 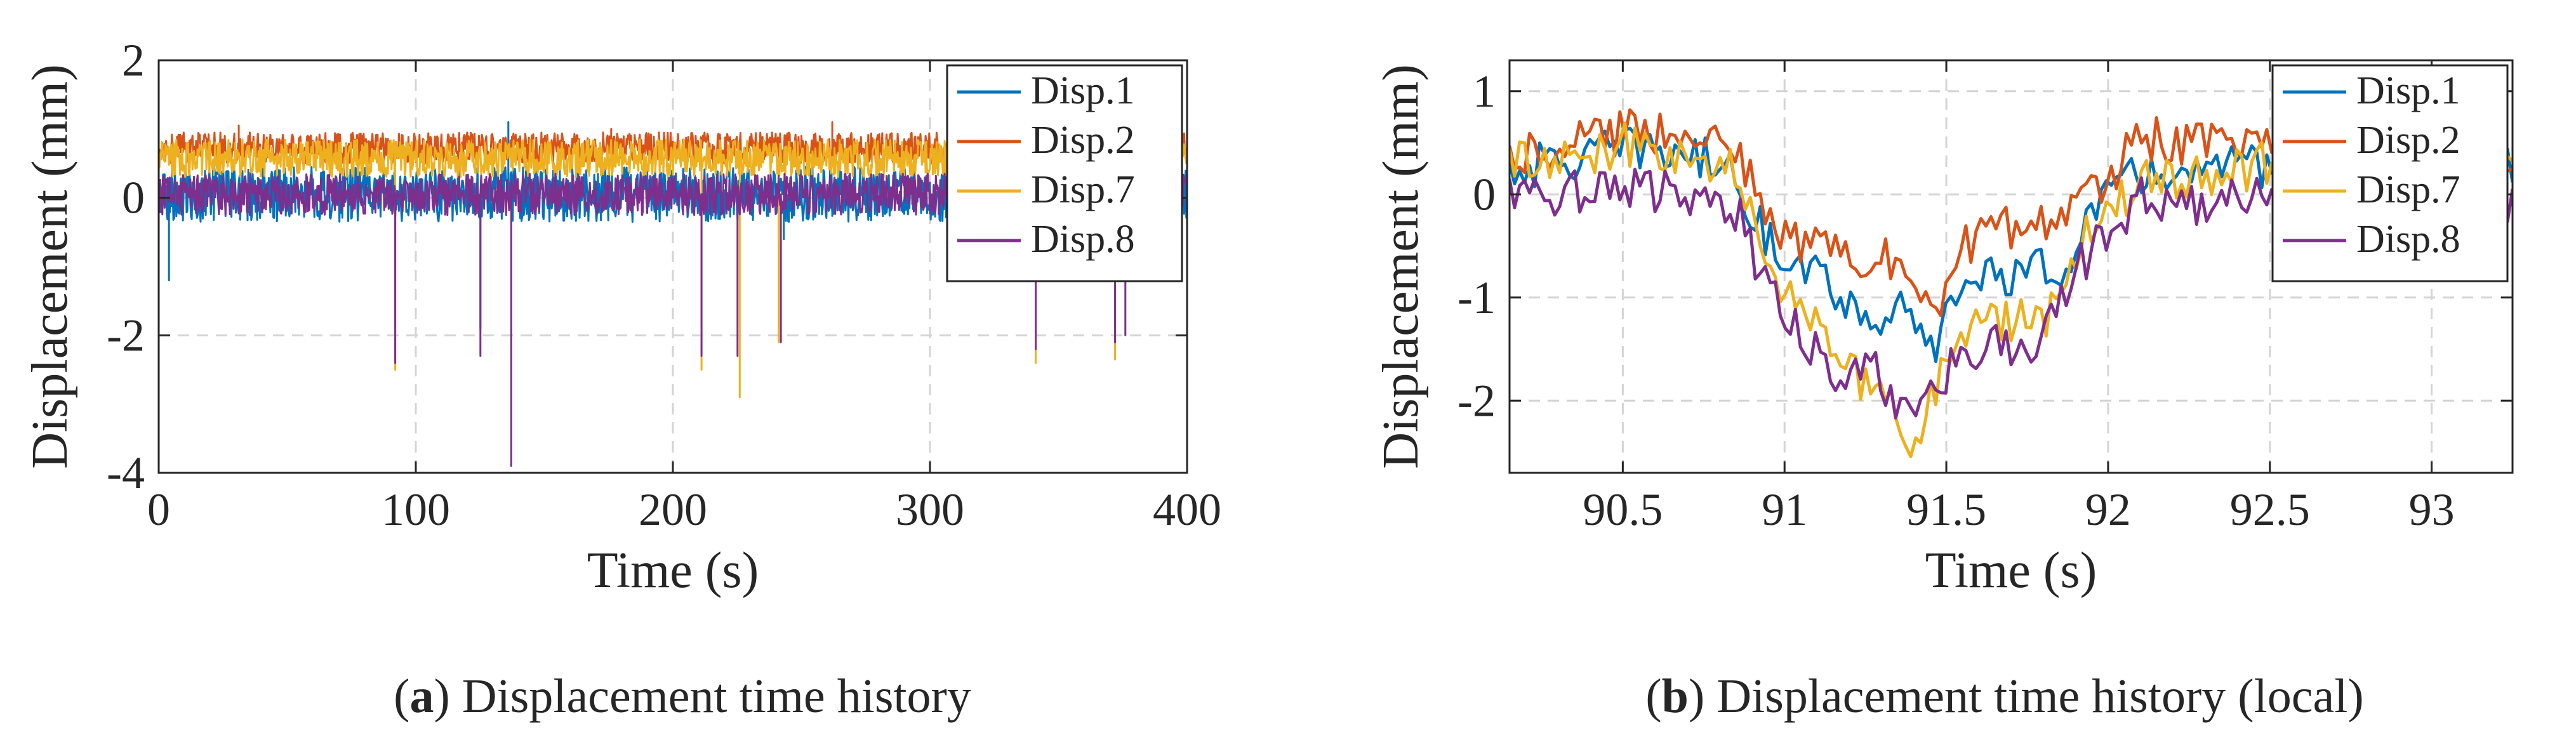 I want to click on x-tick-label: 91.5, so click(x=1946, y=510).